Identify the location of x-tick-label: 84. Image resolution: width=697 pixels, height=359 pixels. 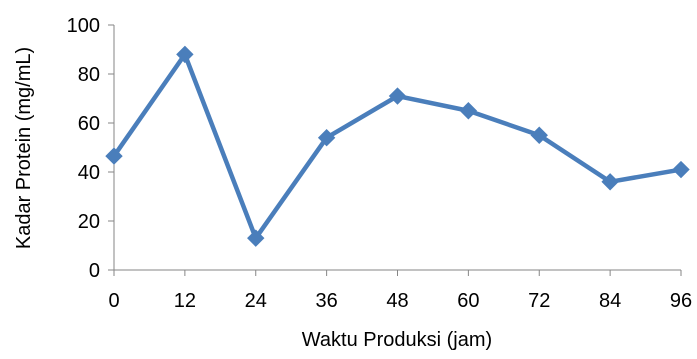
(610, 301).